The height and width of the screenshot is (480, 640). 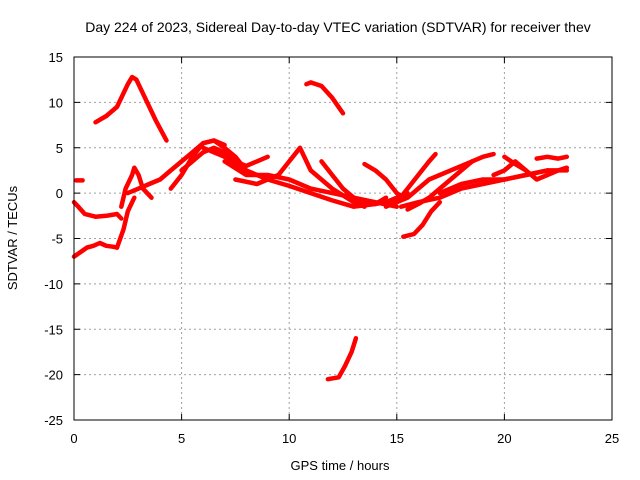 What do you see at coordinates (57, 239) in the screenshot?
I see `y-tick-label: -5` at bounding box center [57, 239].